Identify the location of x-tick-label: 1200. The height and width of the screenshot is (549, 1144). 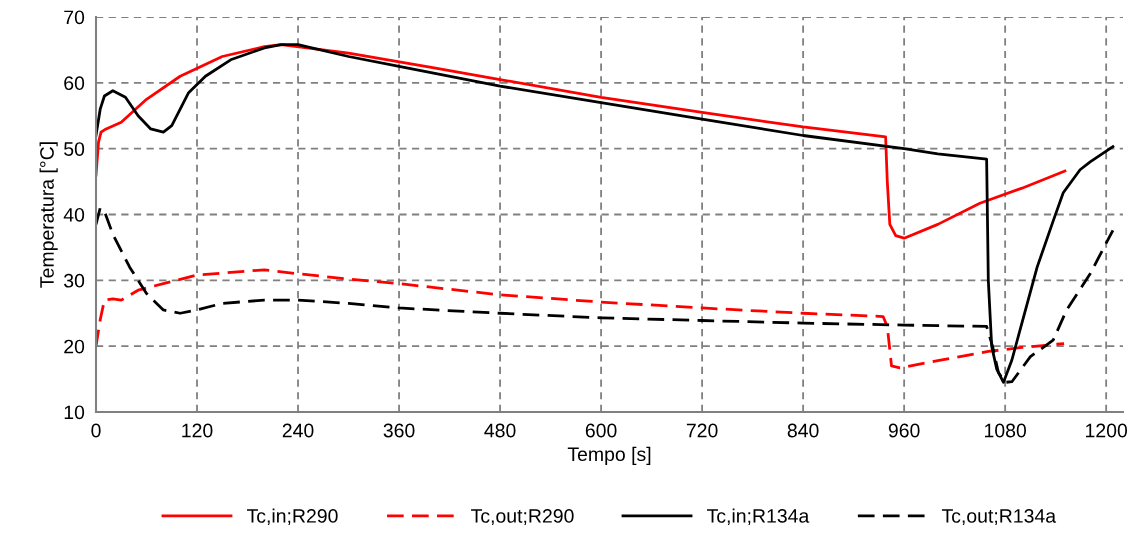
(1107, 430).